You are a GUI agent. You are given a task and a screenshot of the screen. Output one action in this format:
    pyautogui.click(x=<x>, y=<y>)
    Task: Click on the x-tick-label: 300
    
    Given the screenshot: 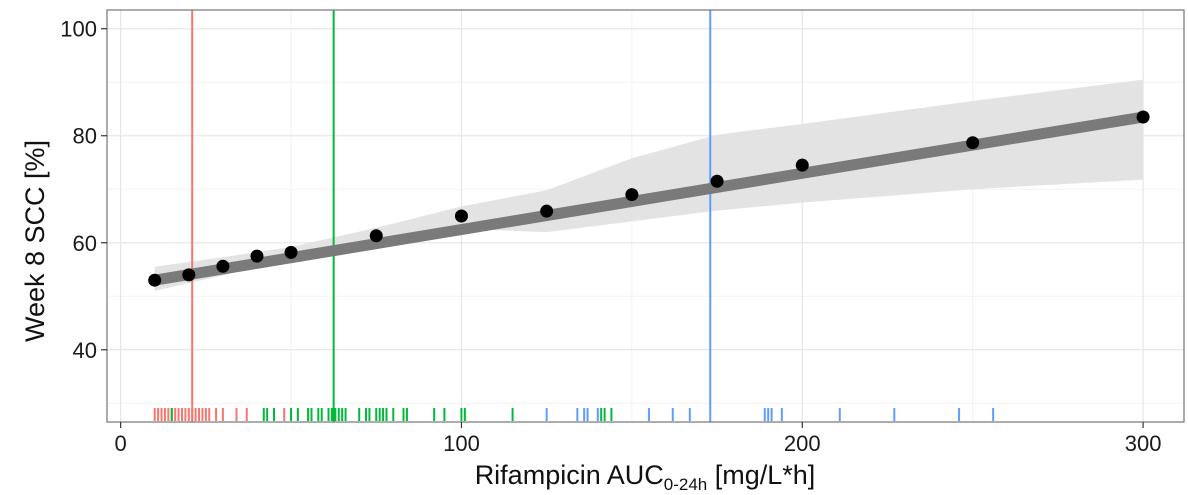 What is the action you would take?
    pyautogui.click(x=1143, y=443)
    